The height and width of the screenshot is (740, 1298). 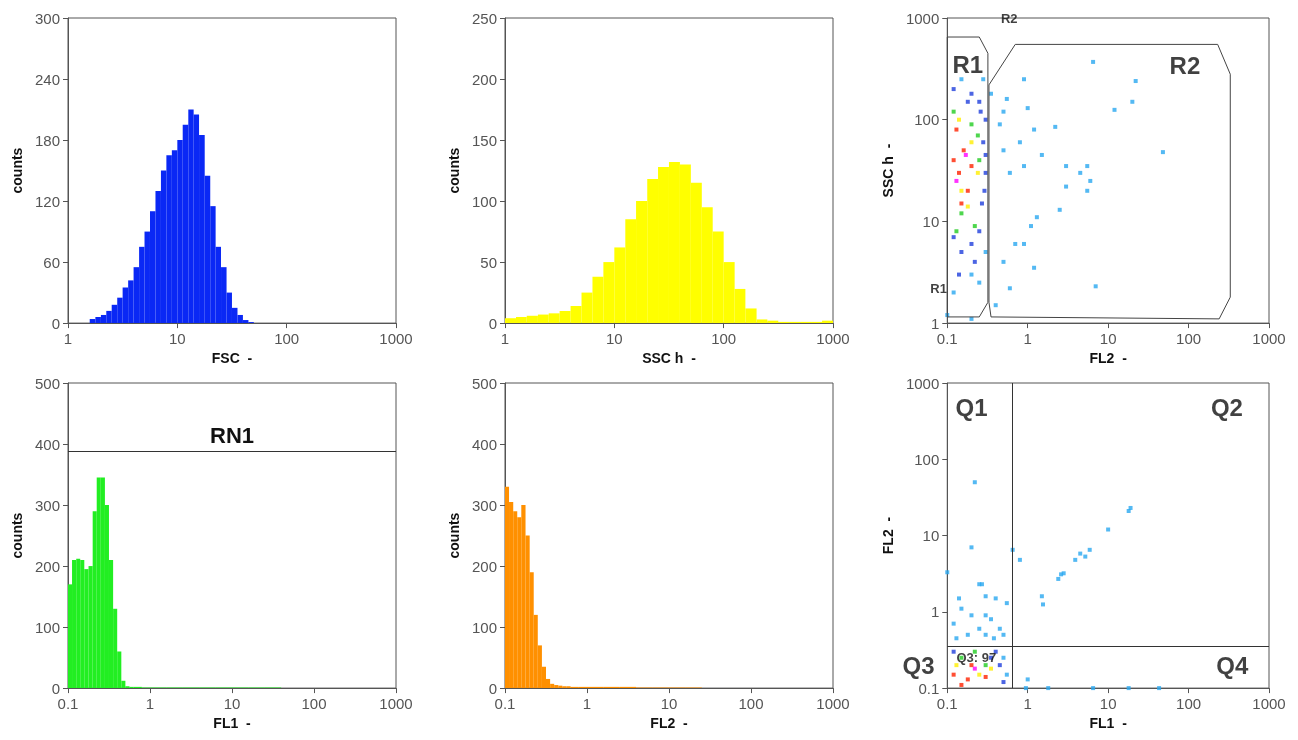 I want to click on ref-line-label: RN1, so click(x=232, y=435).